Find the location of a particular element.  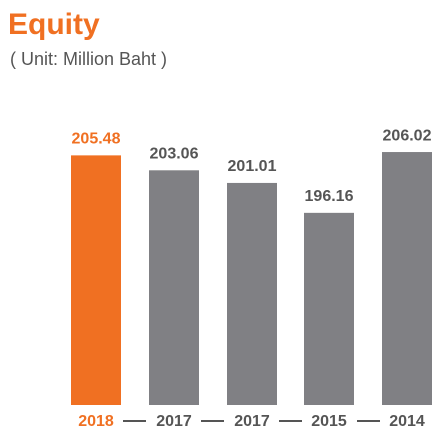

value-label: 196.16 is located at coordinates (329, 196).